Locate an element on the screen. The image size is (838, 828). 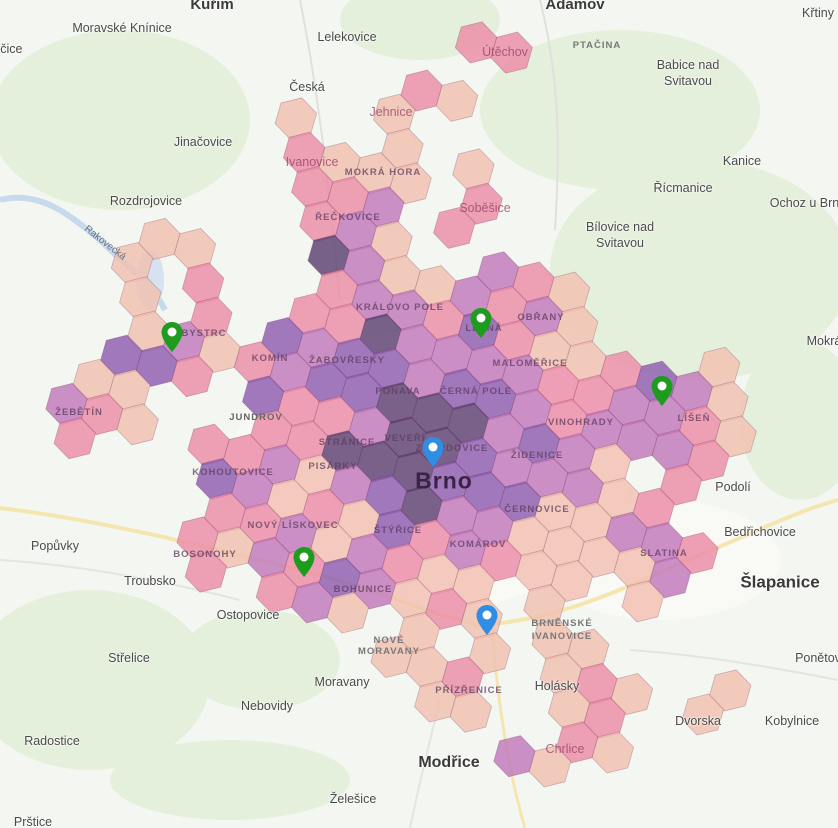
place-label: BOSONOHY is located at coordinates (205, 554).